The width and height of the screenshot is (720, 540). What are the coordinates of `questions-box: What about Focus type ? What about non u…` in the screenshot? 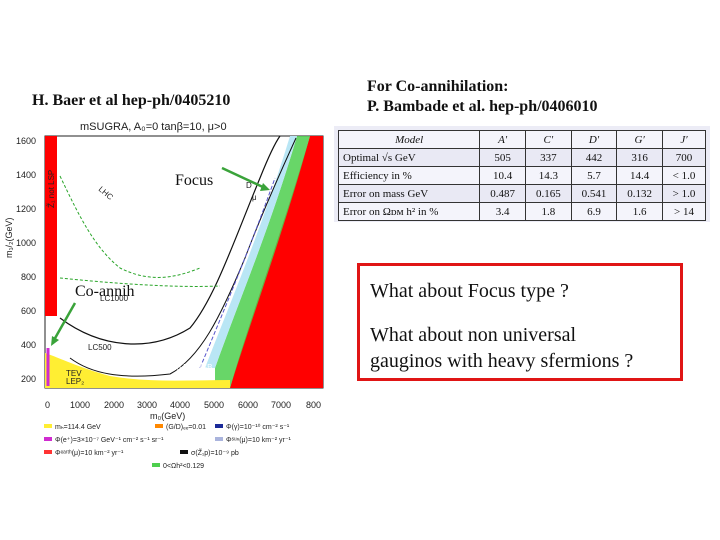 It's located at (520, 322).